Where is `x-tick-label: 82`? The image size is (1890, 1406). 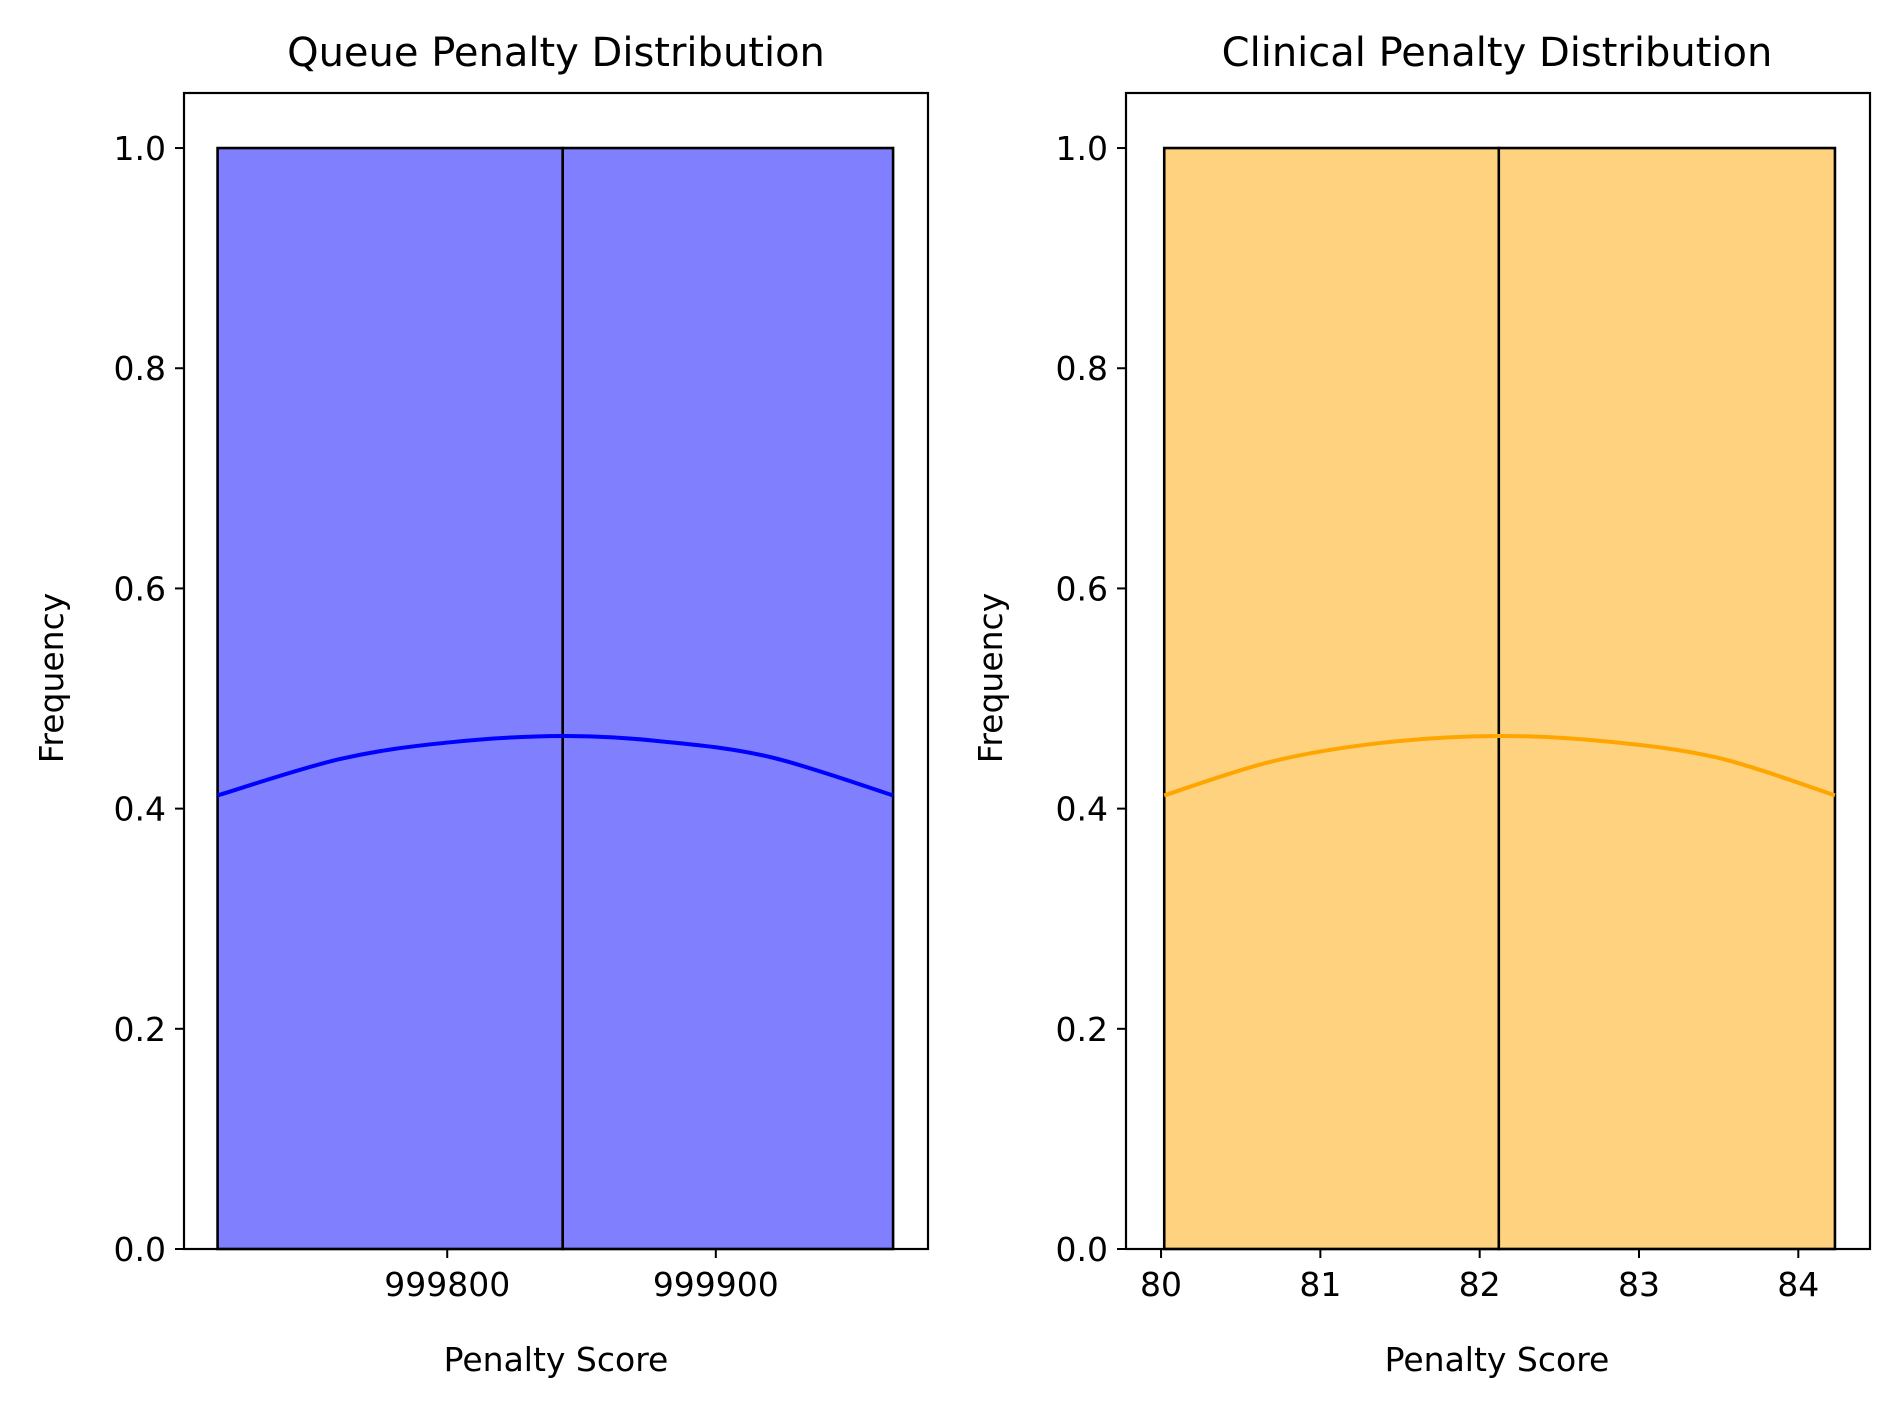 x-tick-label: 82 is located at coordinates (1480, 1284).